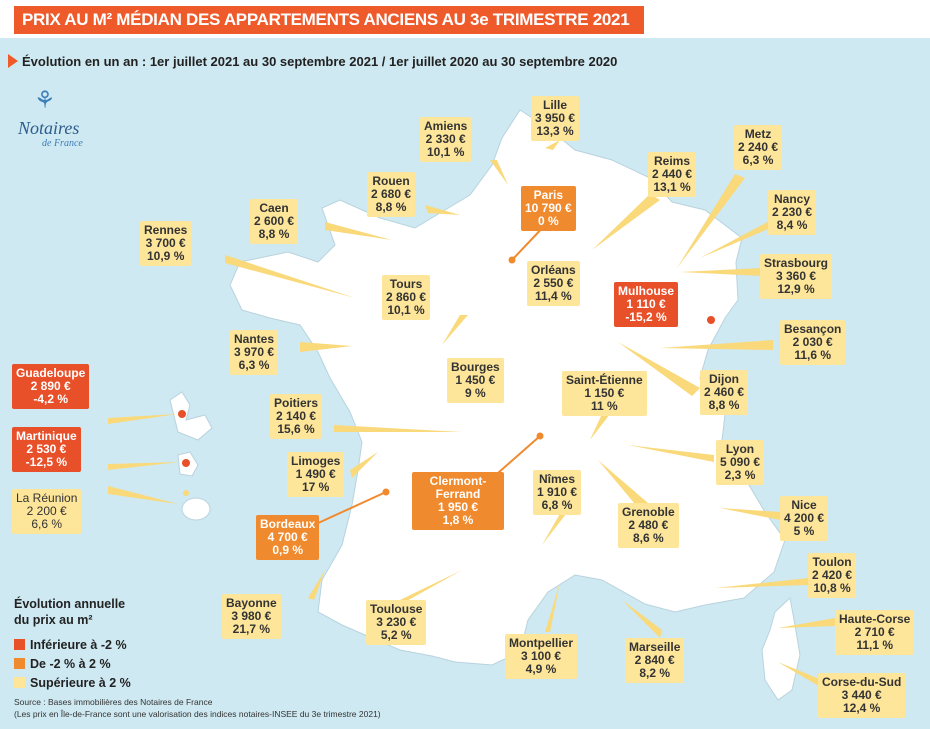 This screenshot has height=729, width=930. I want to click on label-la-reunion: La Réunion 2 200 €6,6 %, so click(47, 511).